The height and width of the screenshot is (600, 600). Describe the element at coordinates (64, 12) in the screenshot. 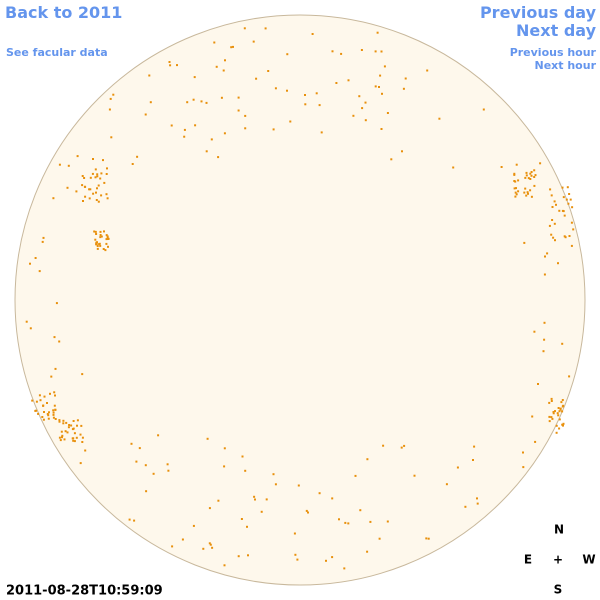

I see `back-link: Back to 2011` at that location.